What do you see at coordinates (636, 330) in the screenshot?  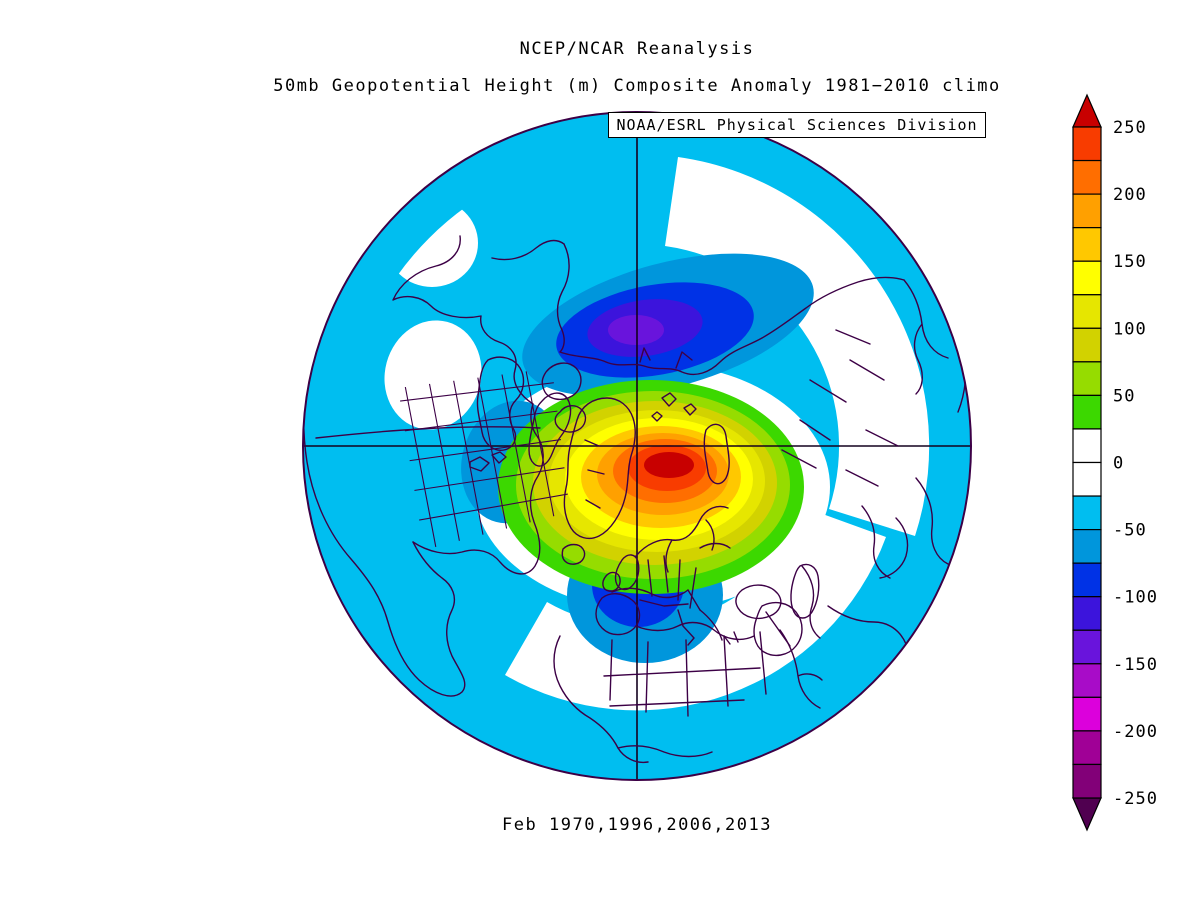 I see `siberia-anomaly-core` at bounding box center [636, 330].